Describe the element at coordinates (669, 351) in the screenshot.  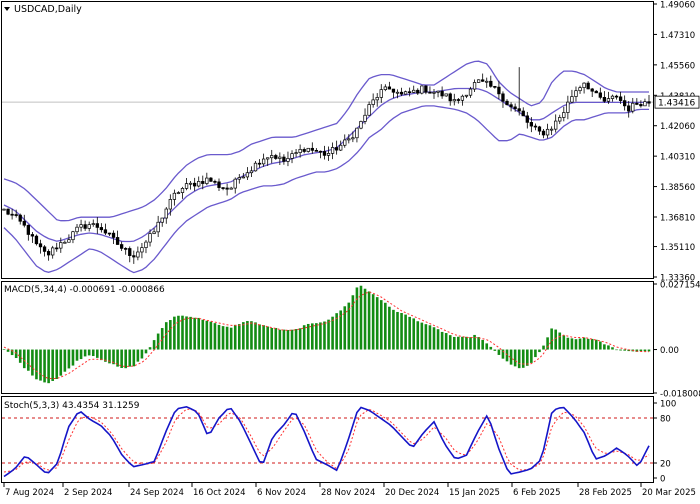
I see `macd-tick-label: 0.00` at that location.